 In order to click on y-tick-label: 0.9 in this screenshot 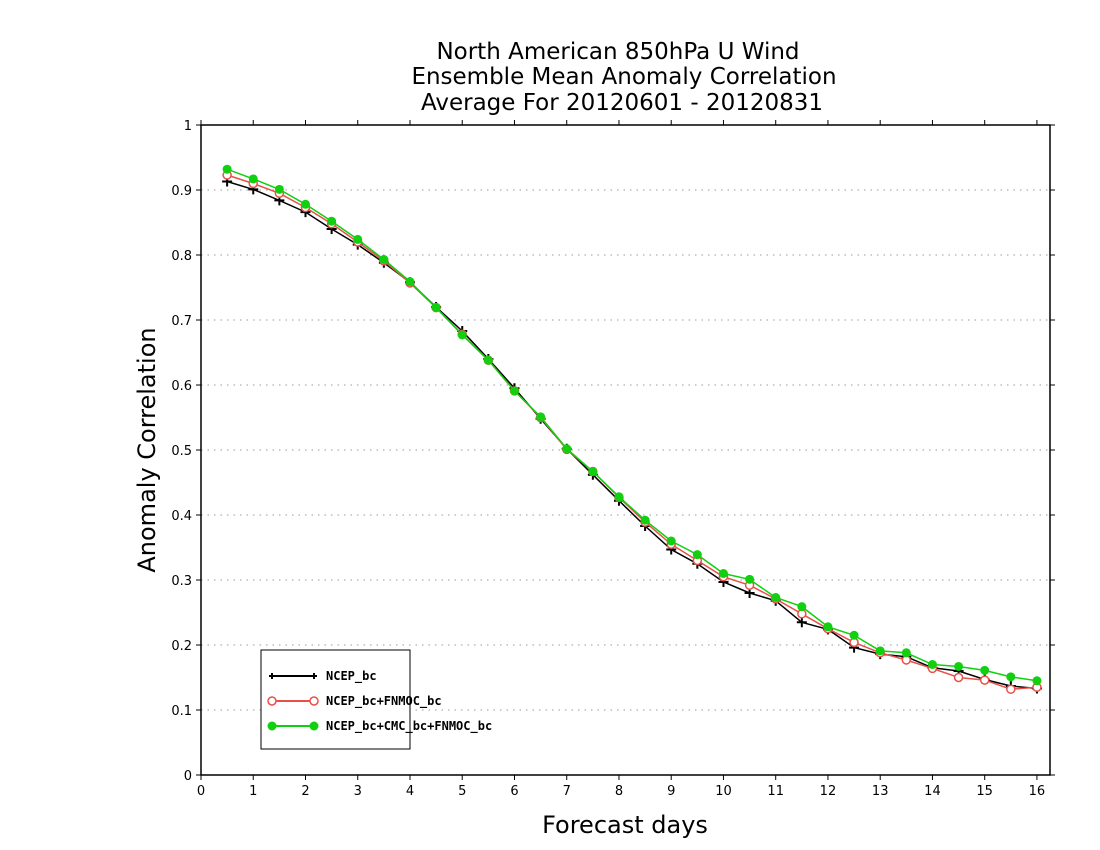, I will do `click(181, 191)`.